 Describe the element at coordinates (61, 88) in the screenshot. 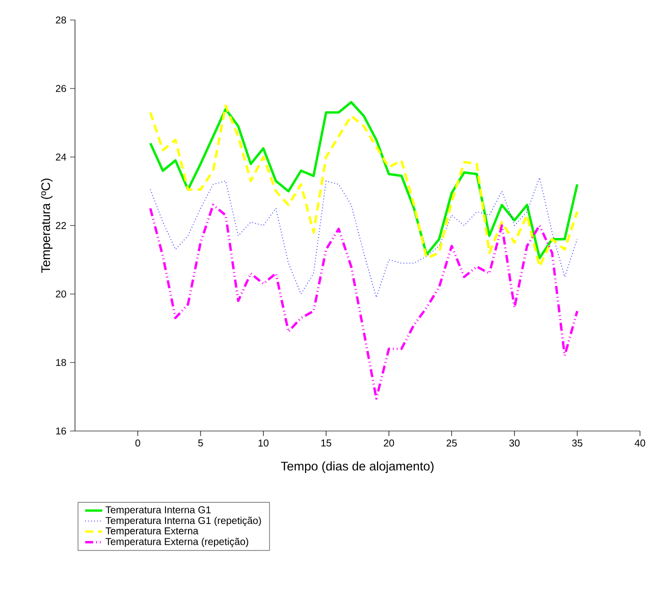

I see `y-tick-label: 26` at that location.